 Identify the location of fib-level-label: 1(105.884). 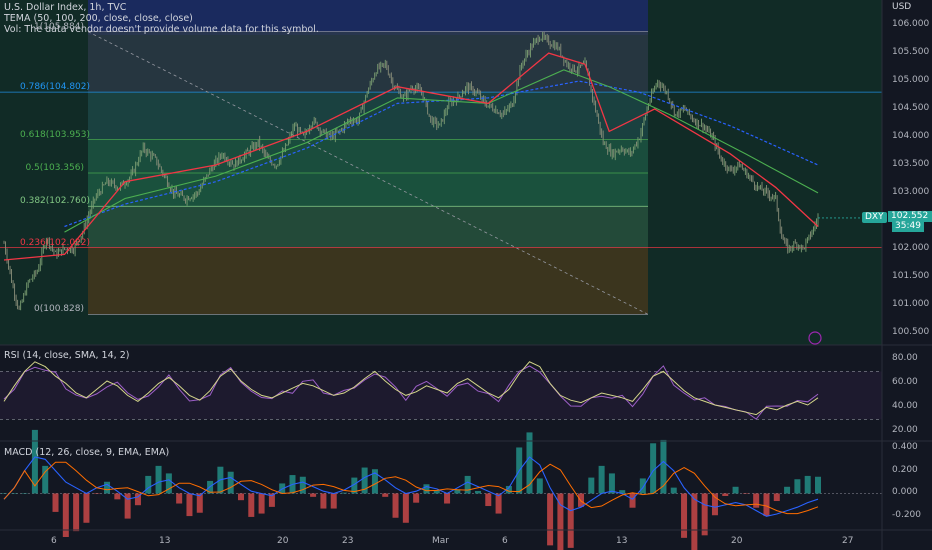
(59, 26).